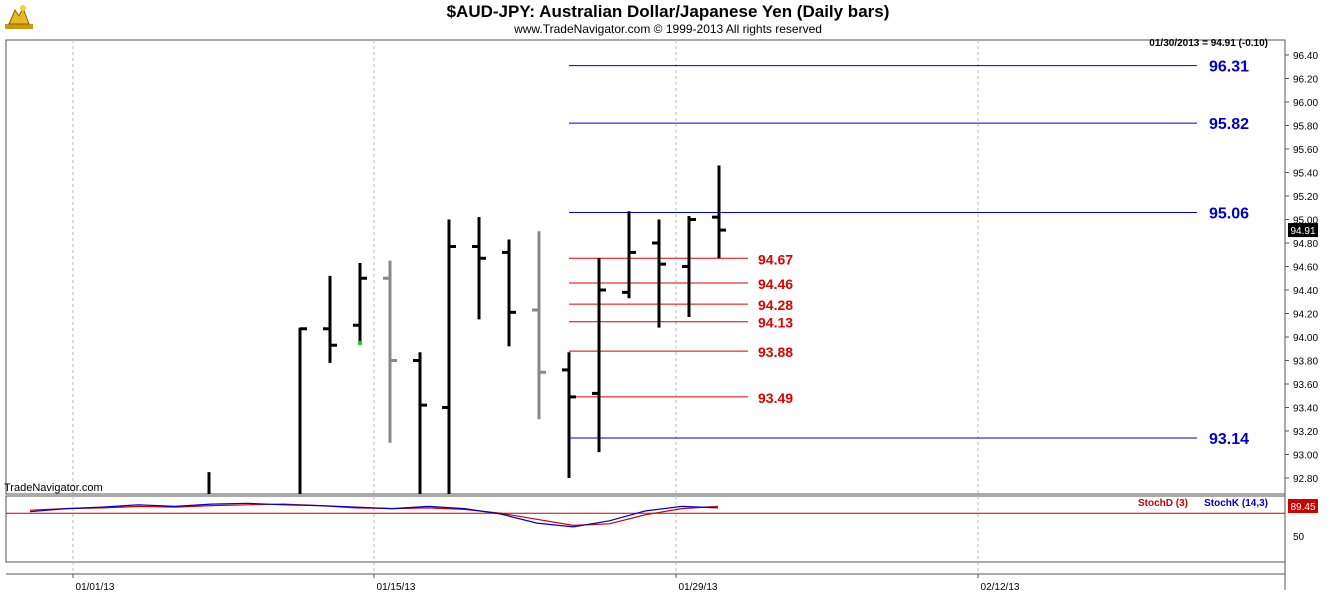 This screenshot has height=594, width=1336. Describe the element at coordinates (1305, 174) in the screenshot. I see `price-tick-label: 95.40` at that location.